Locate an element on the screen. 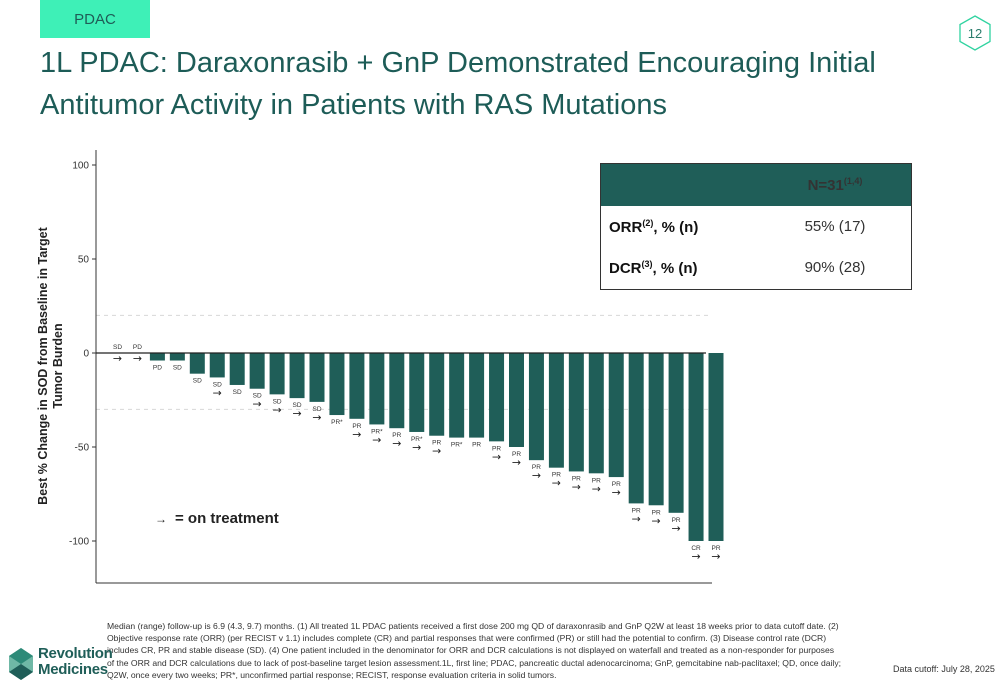 This screenshot has width=1000, height=685. orr-label: ORR is located at coordinates (626, 227).